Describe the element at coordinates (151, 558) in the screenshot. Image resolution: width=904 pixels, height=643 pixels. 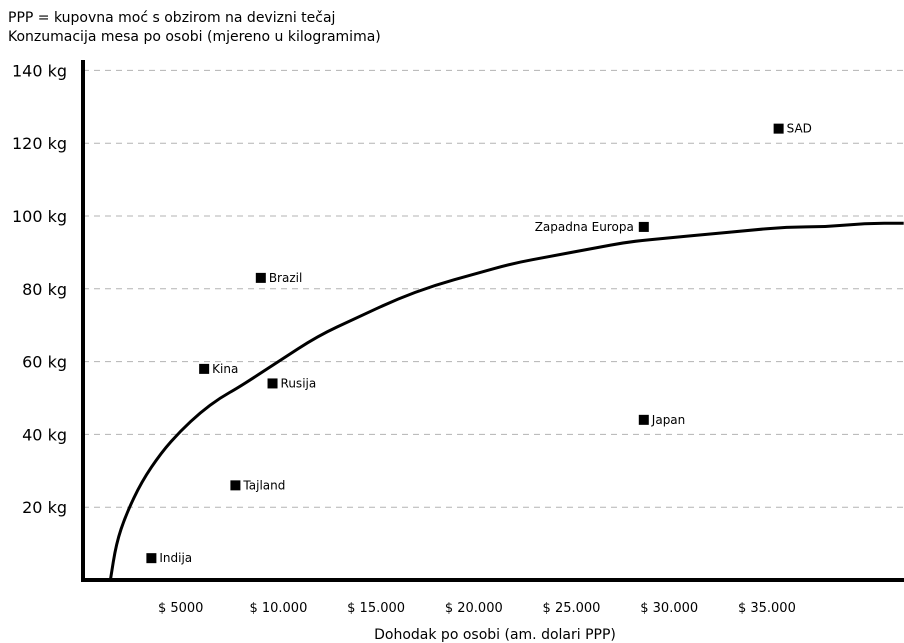
I see `data-point-indija` at that location.